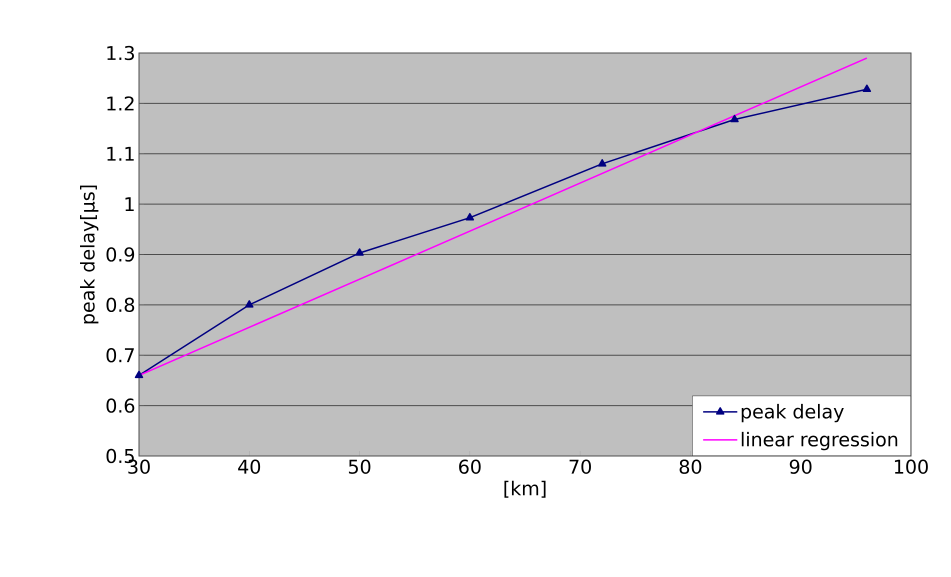 The width and height of the screenshot is (951, 577). I want to click on y-tick-label: 0.6, so click(120, 405).